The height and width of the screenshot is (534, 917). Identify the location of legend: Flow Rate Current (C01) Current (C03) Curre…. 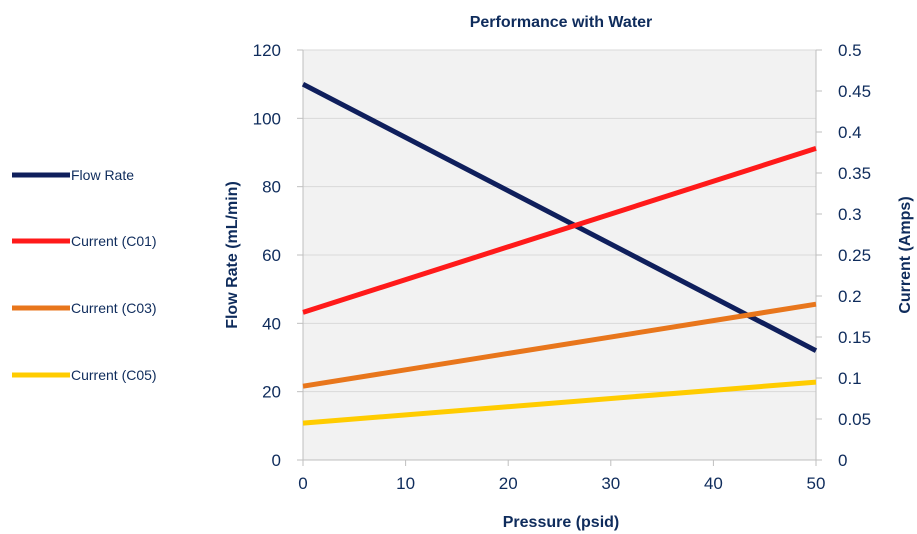
(84, 275).